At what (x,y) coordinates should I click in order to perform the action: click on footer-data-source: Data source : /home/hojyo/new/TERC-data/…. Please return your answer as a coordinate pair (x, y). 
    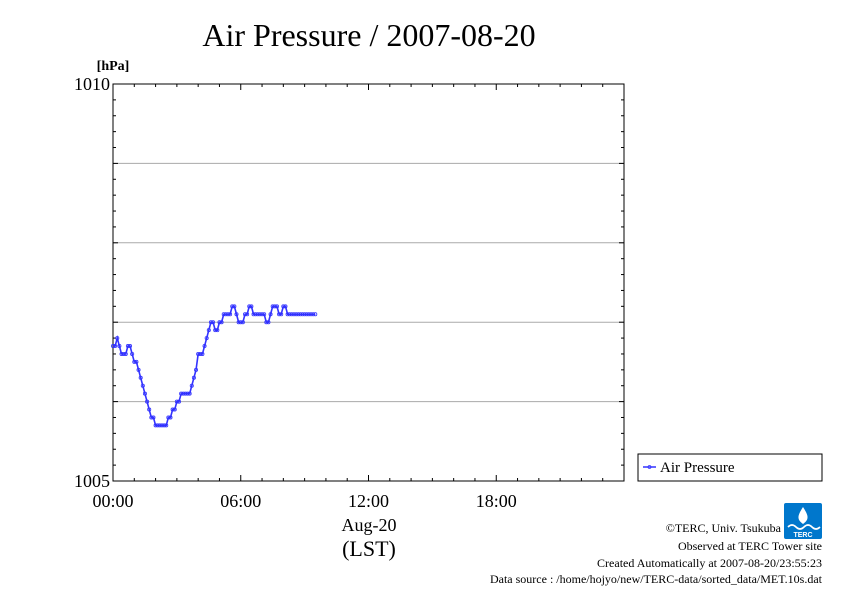
    Looking at the image, I should click on (656, 579).